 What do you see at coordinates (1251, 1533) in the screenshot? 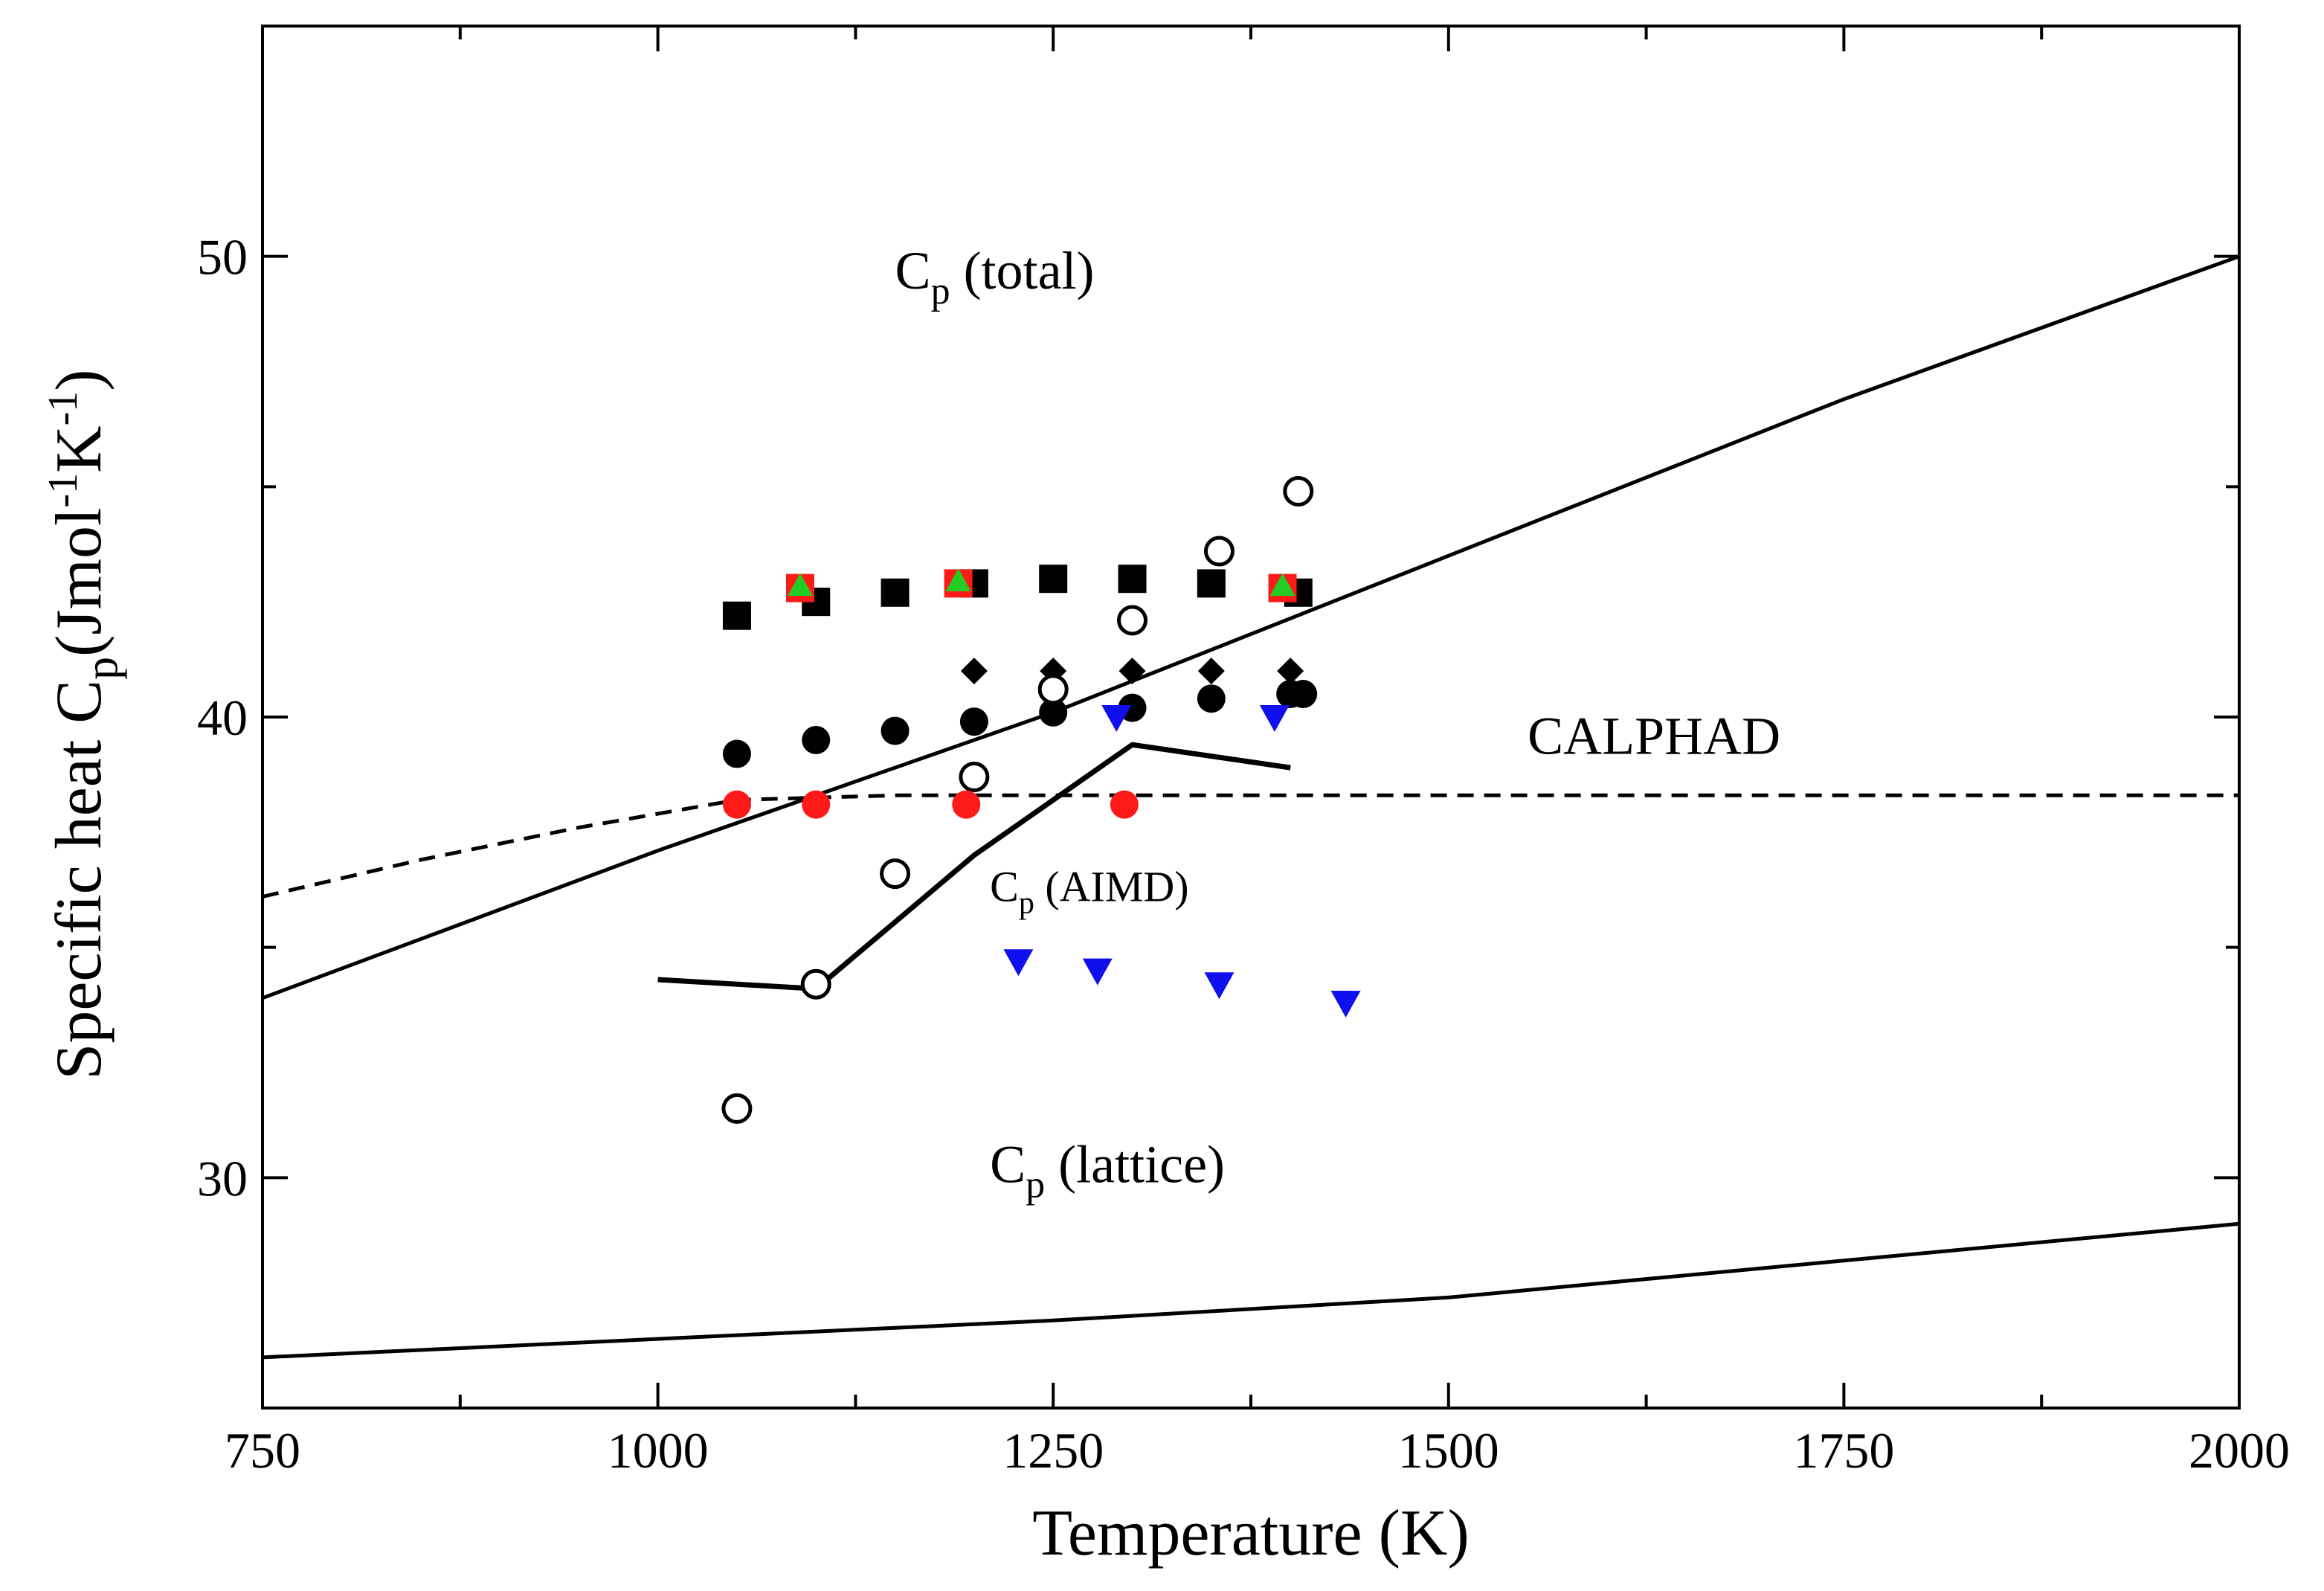
I see `x-axis-title: Temperature (K)` at bounding box center [1251, 1533].